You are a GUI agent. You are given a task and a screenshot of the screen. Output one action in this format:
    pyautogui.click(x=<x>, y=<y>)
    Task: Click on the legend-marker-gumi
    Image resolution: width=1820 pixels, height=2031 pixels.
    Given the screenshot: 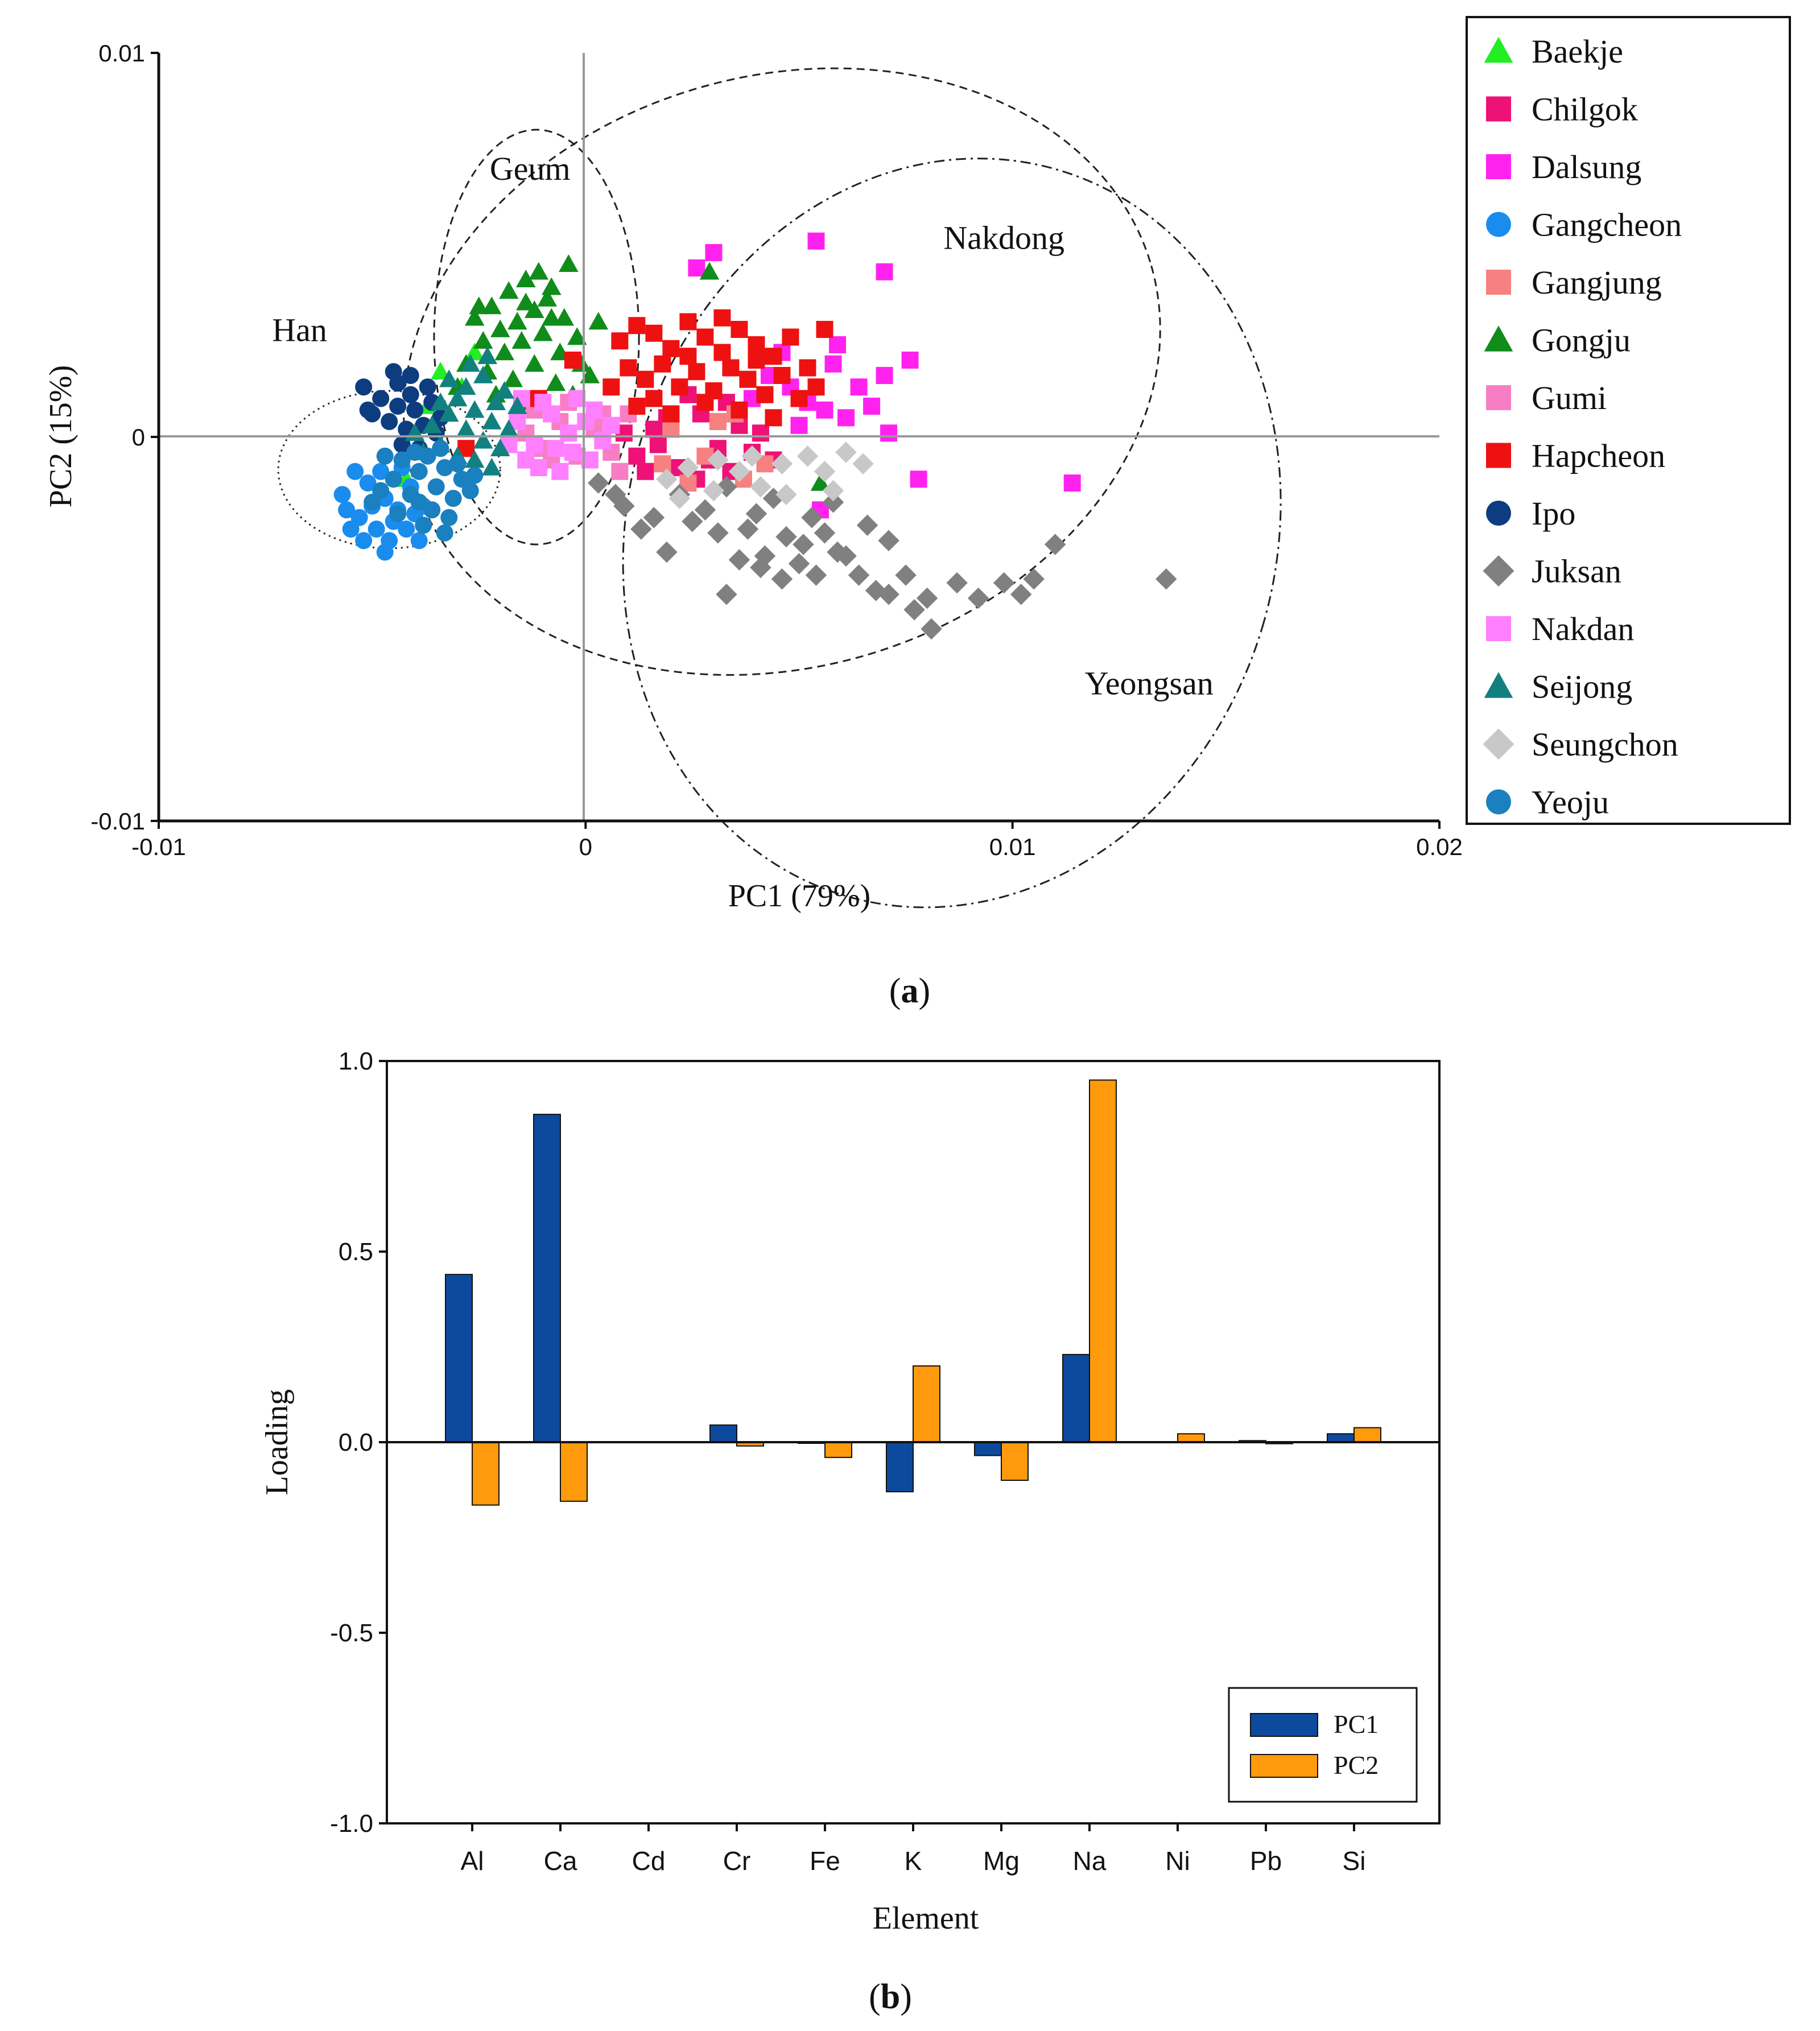 What is the action you would take?
    pyautogui.click(x=1498, y=397)
    